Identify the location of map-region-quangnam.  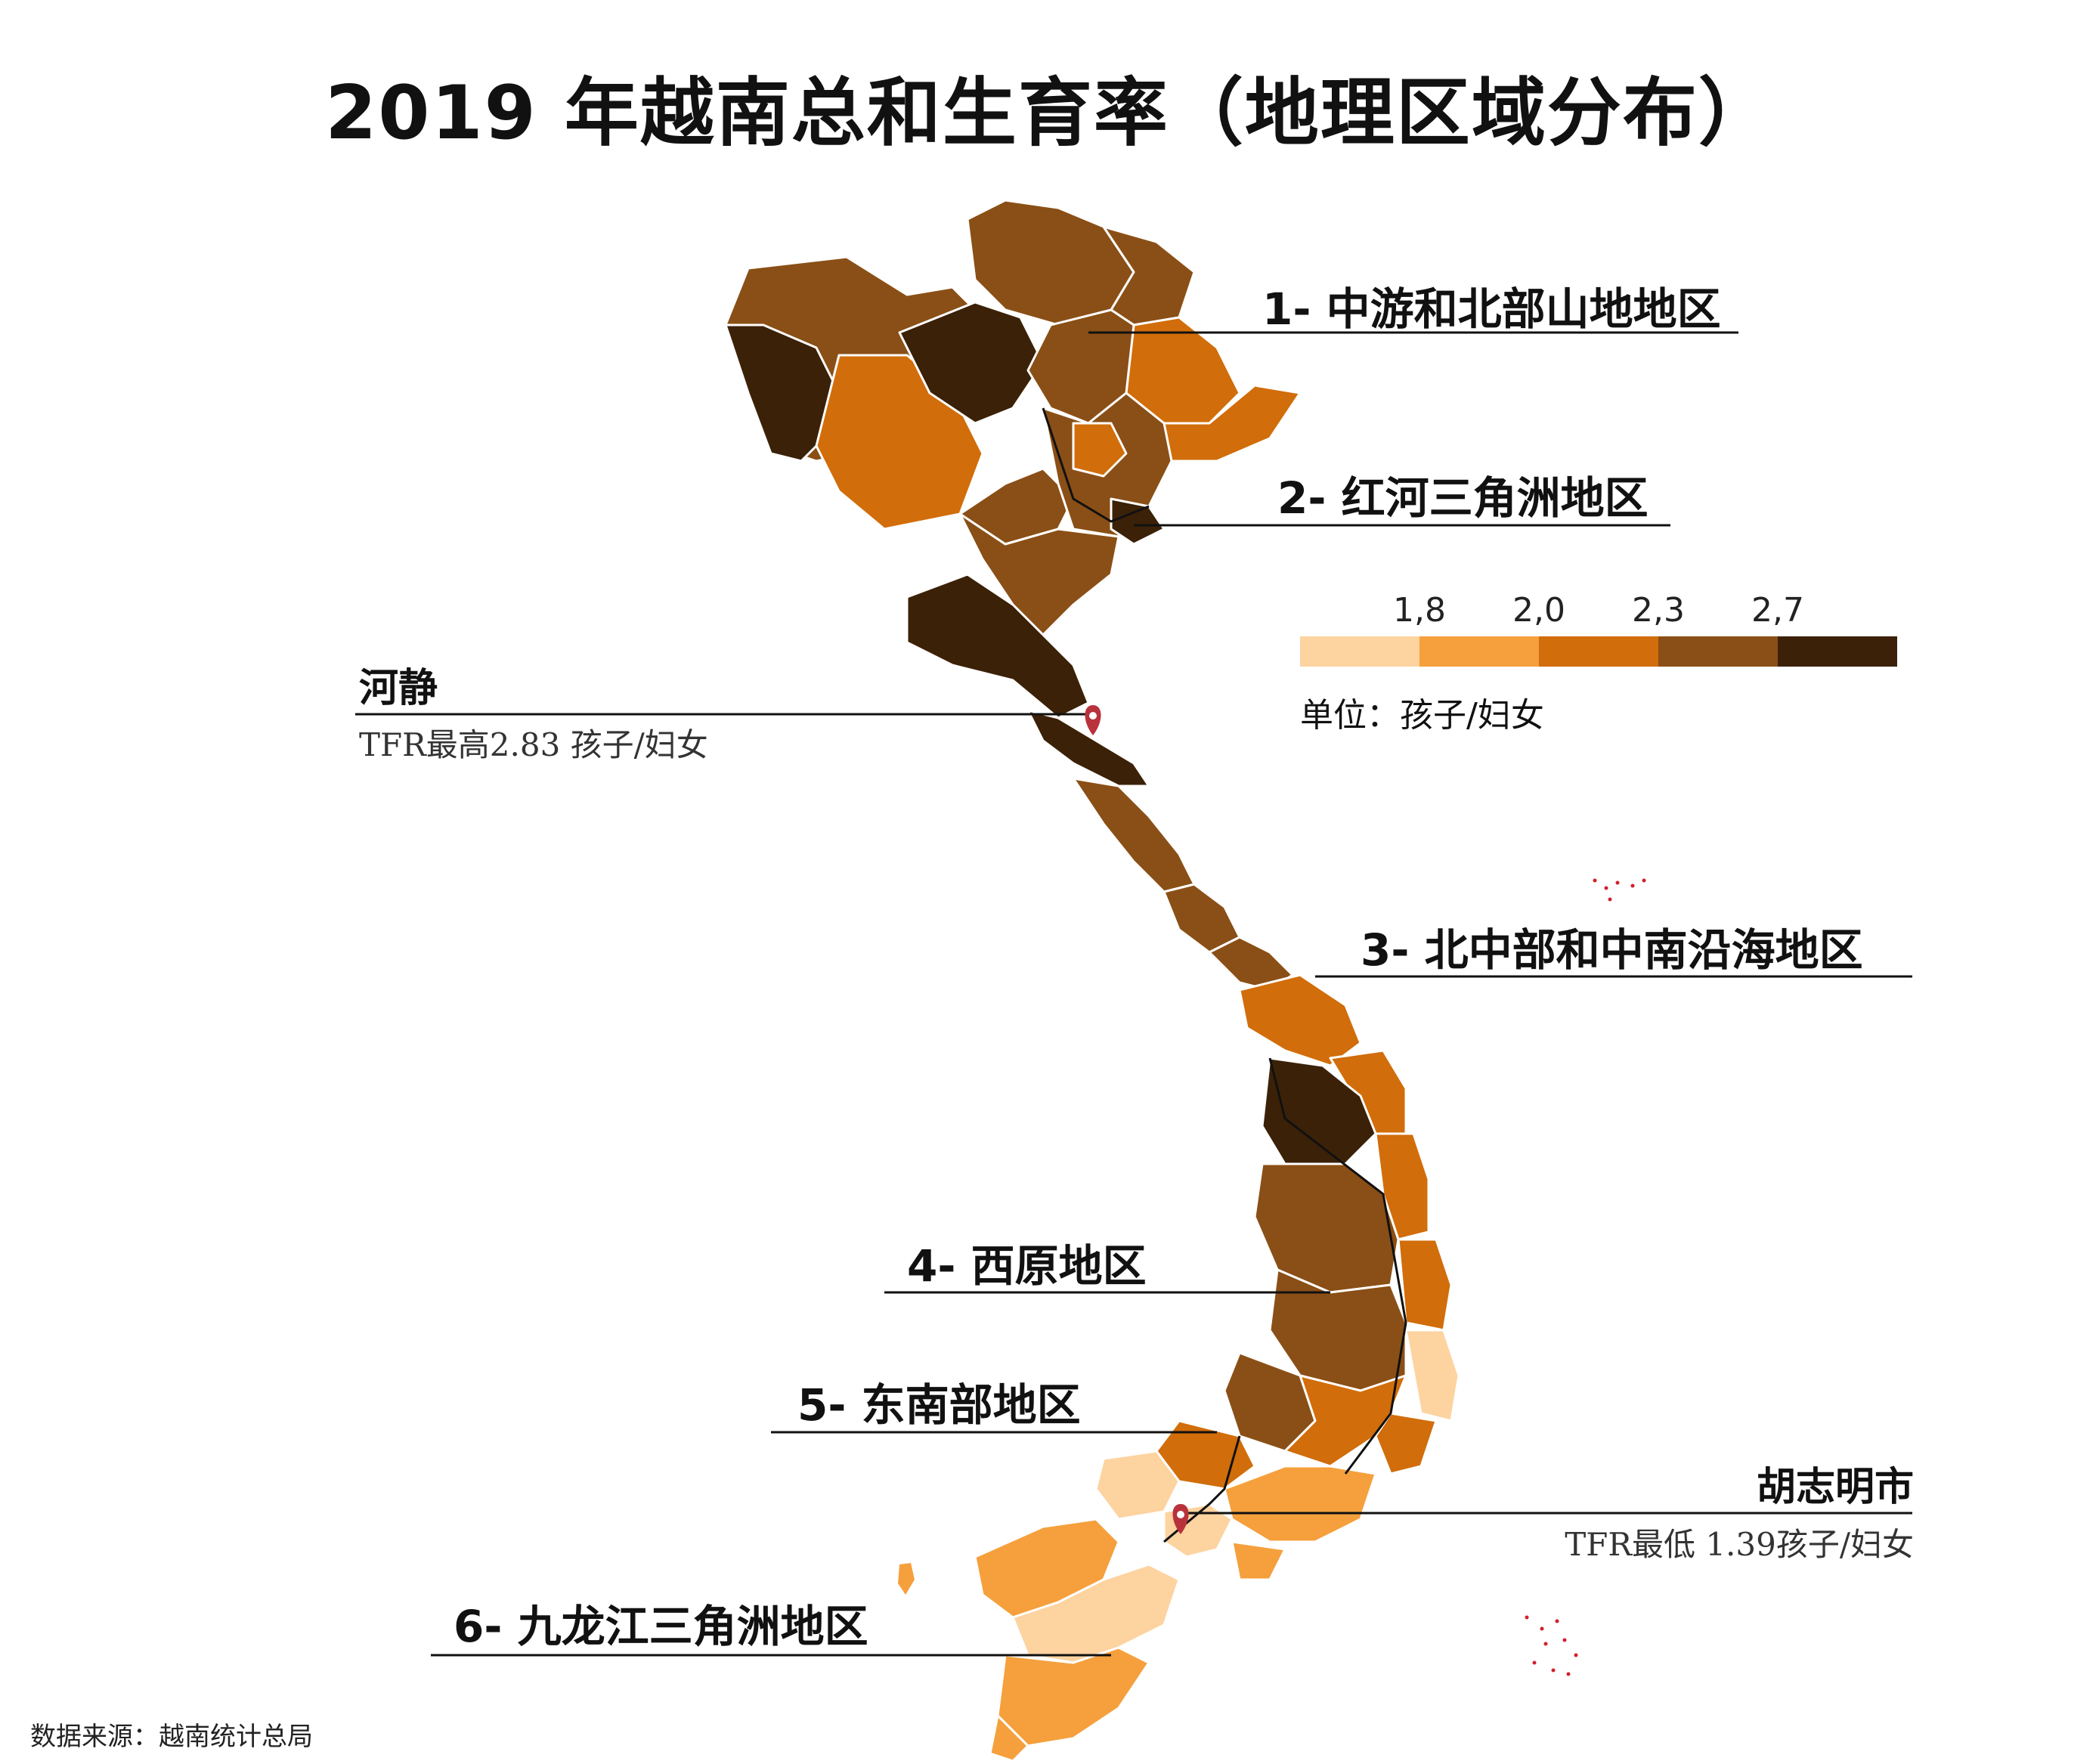
(1300, 1020).